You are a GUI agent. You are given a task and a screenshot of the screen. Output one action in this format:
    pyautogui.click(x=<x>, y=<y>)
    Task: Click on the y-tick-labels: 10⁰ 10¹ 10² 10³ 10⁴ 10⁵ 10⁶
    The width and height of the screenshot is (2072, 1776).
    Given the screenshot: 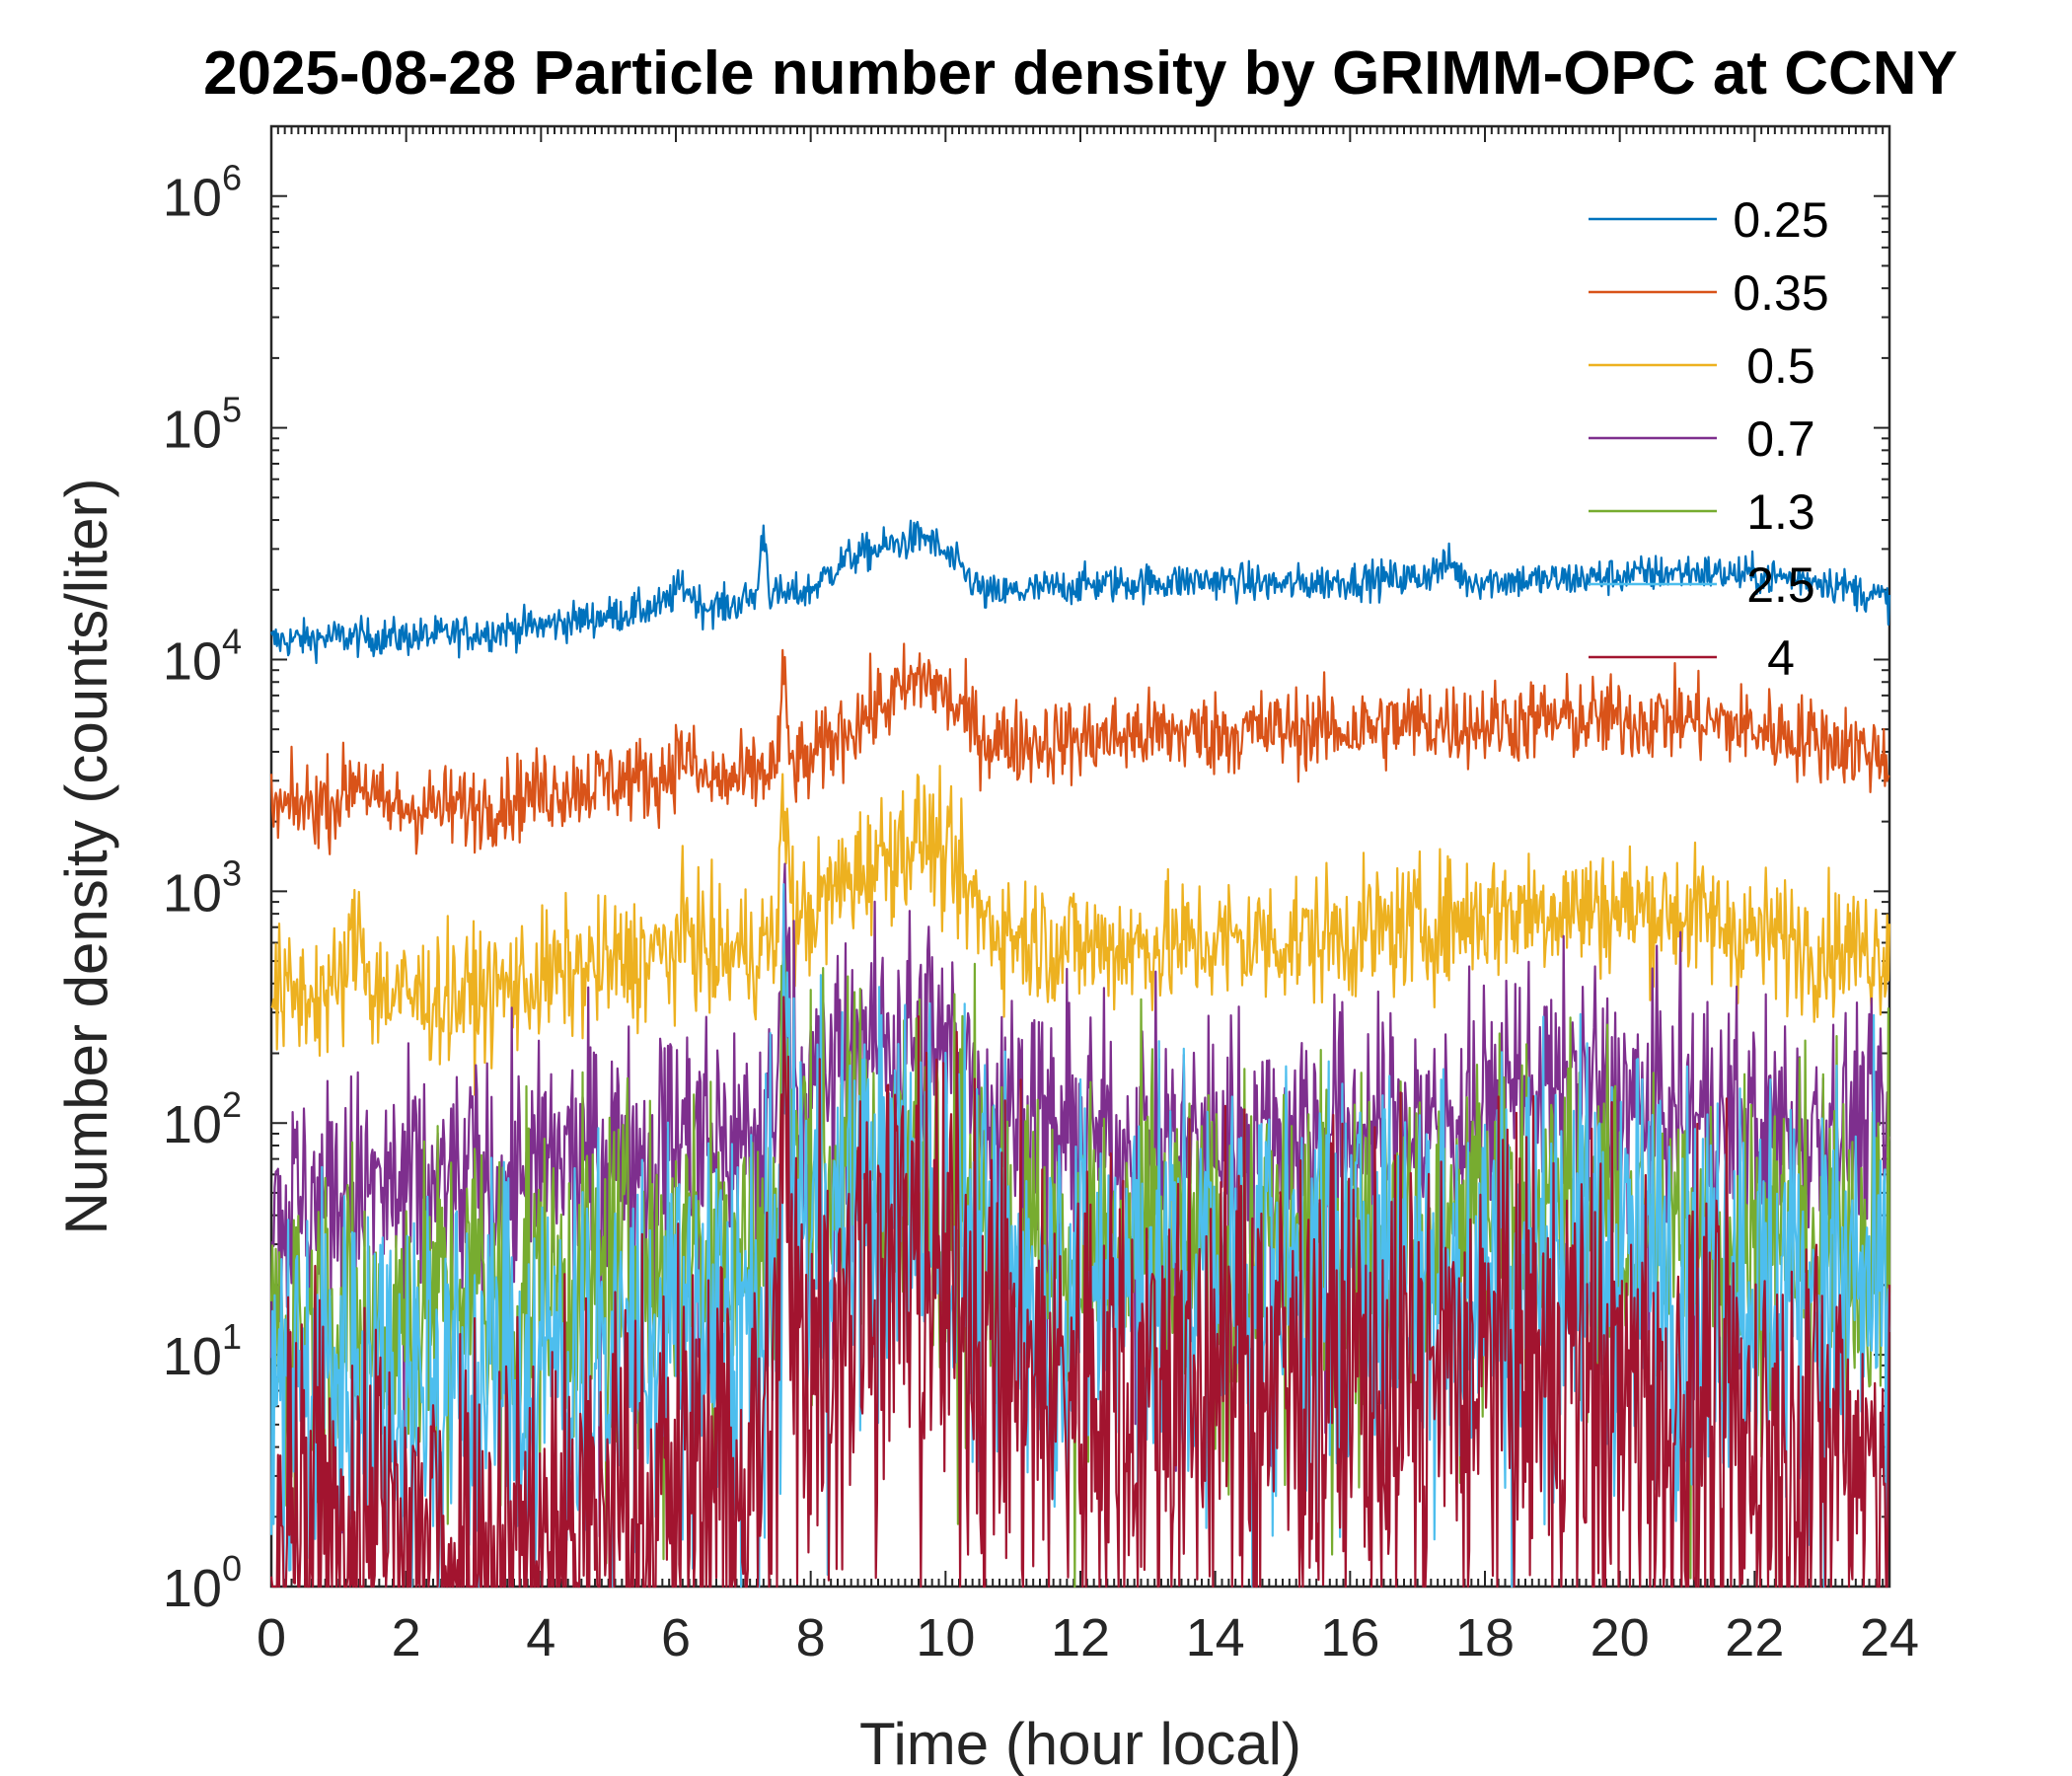 What is the action you would take?
    pyautogui.click(x=203, y=888)
    